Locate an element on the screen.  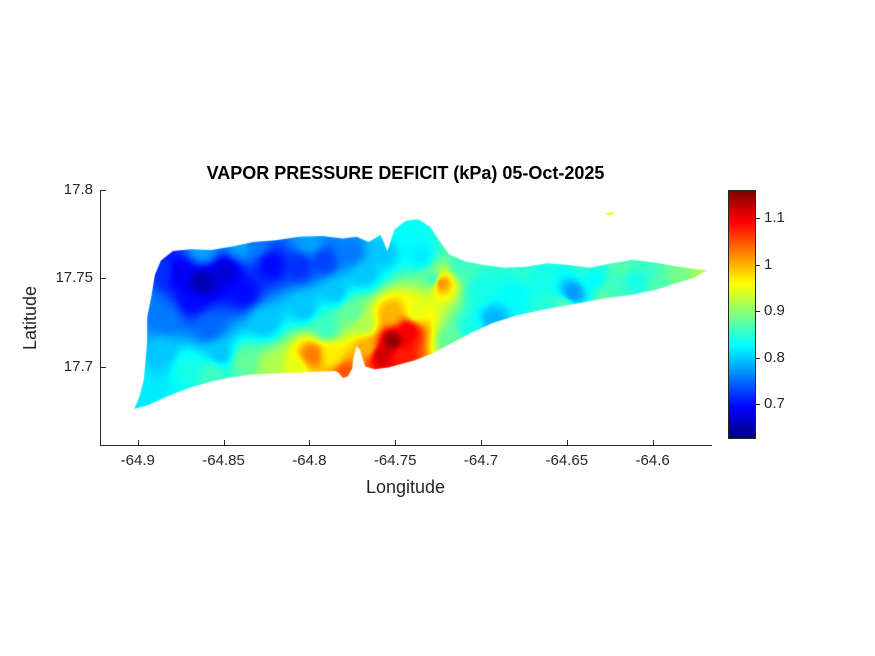
y-tick-label: 17.8 is located at coordinates (78, 189).